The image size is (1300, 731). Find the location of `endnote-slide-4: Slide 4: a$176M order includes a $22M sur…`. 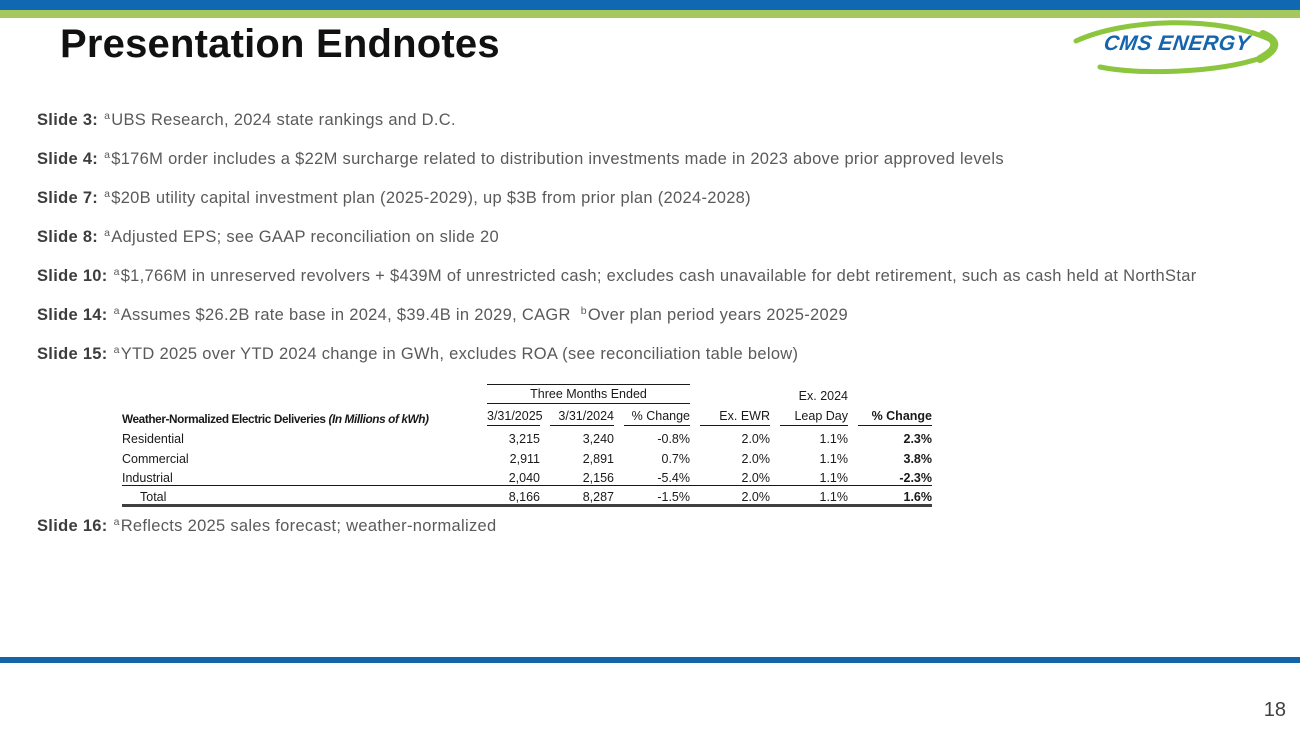

endnote-slide-4: Slide 4: a$176M order includes a $22M sur… is located at coordinates (657, 159).